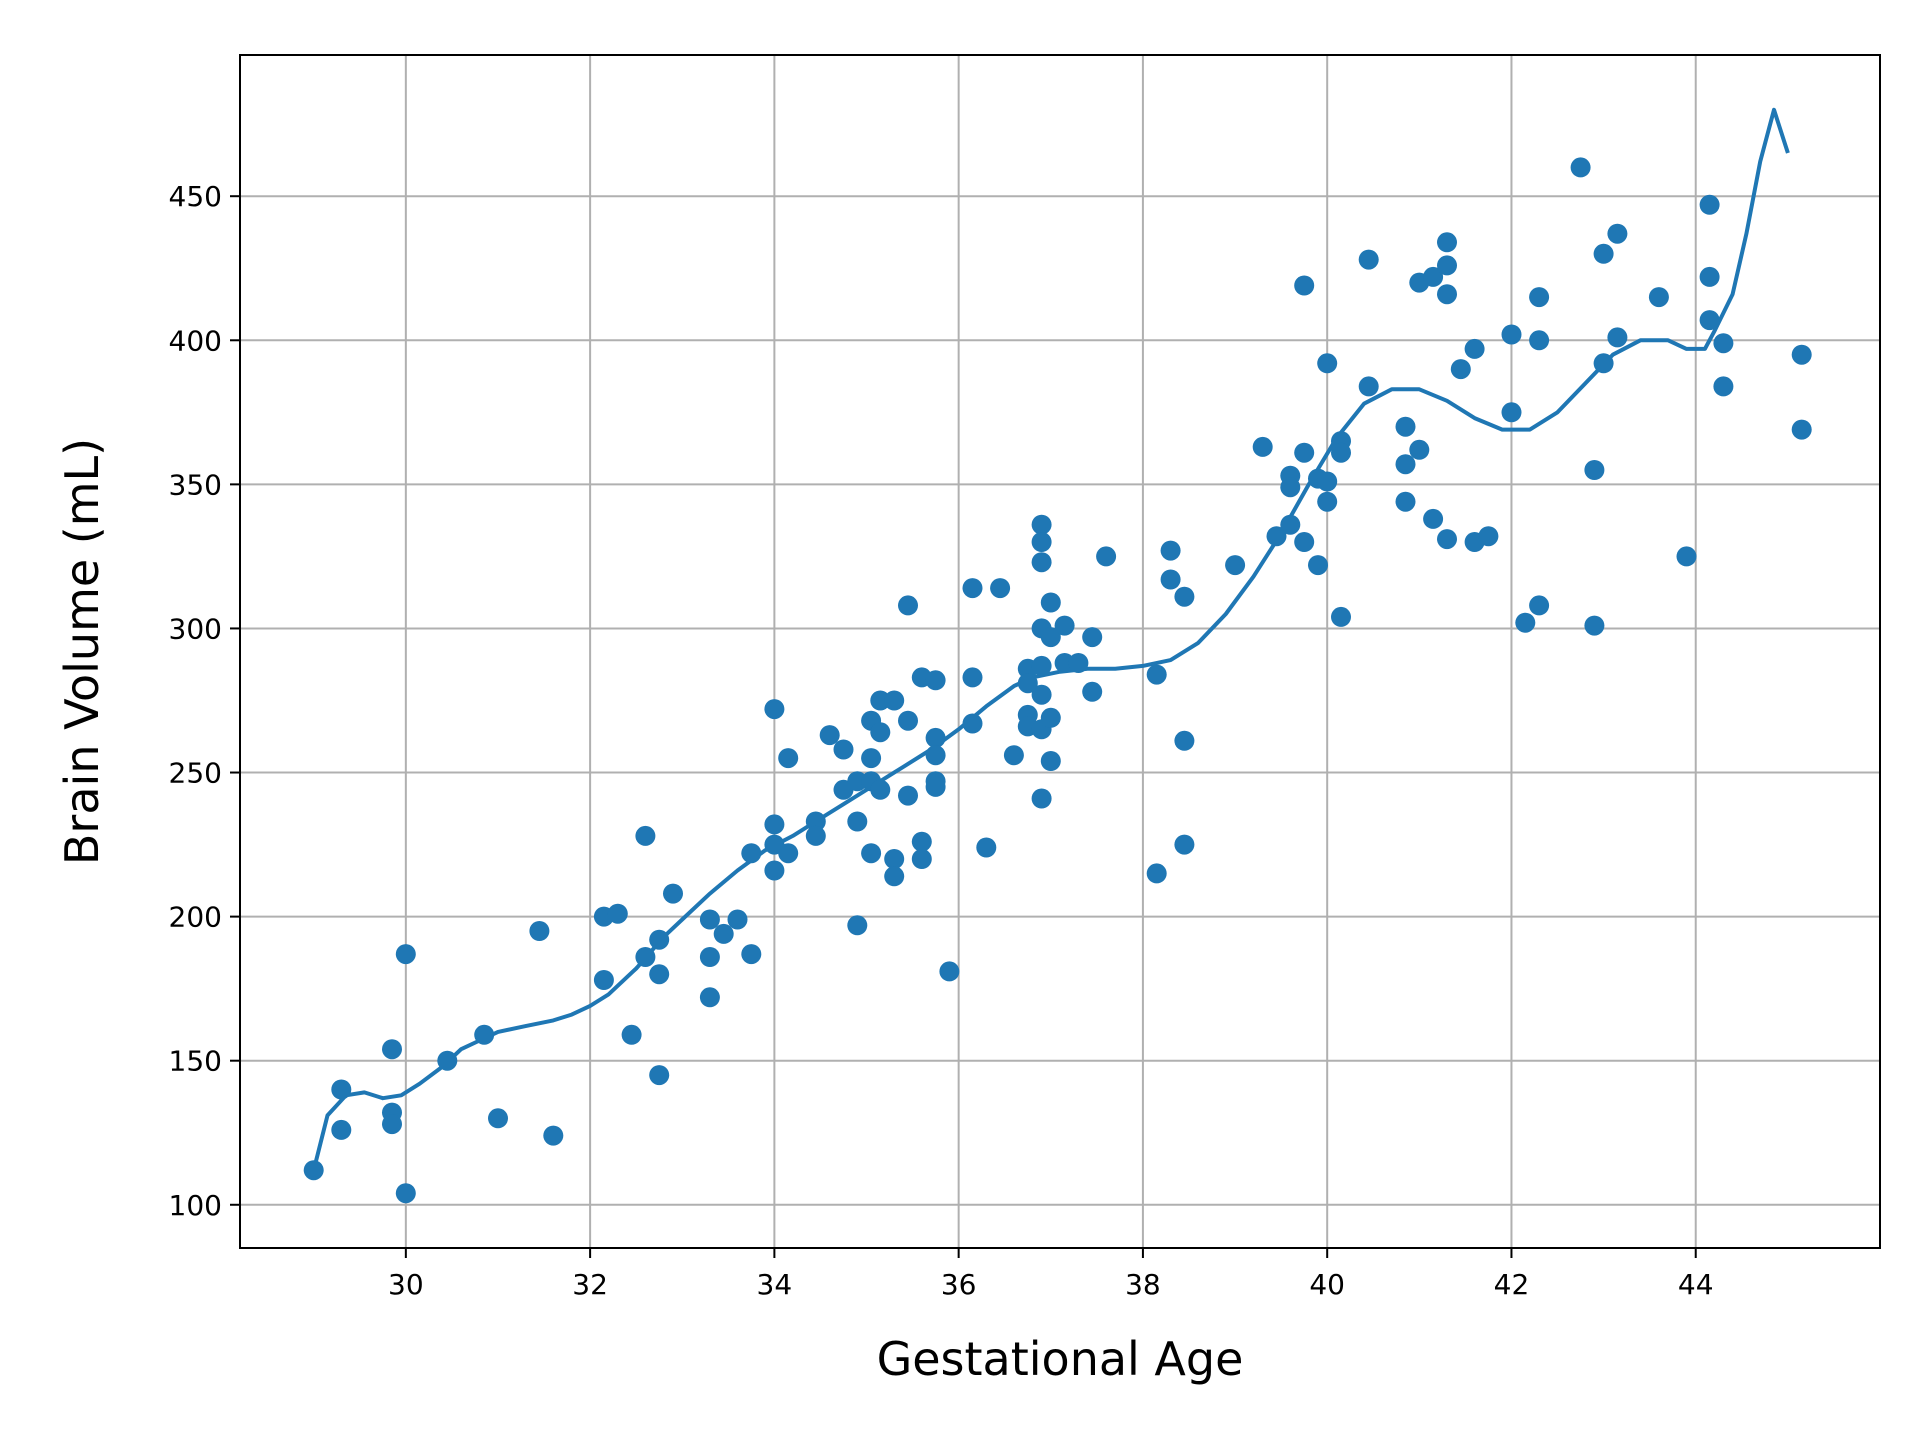 The image size is (1920, 1440). I want to click on x-tick-label: 32, so click(590, 1284).